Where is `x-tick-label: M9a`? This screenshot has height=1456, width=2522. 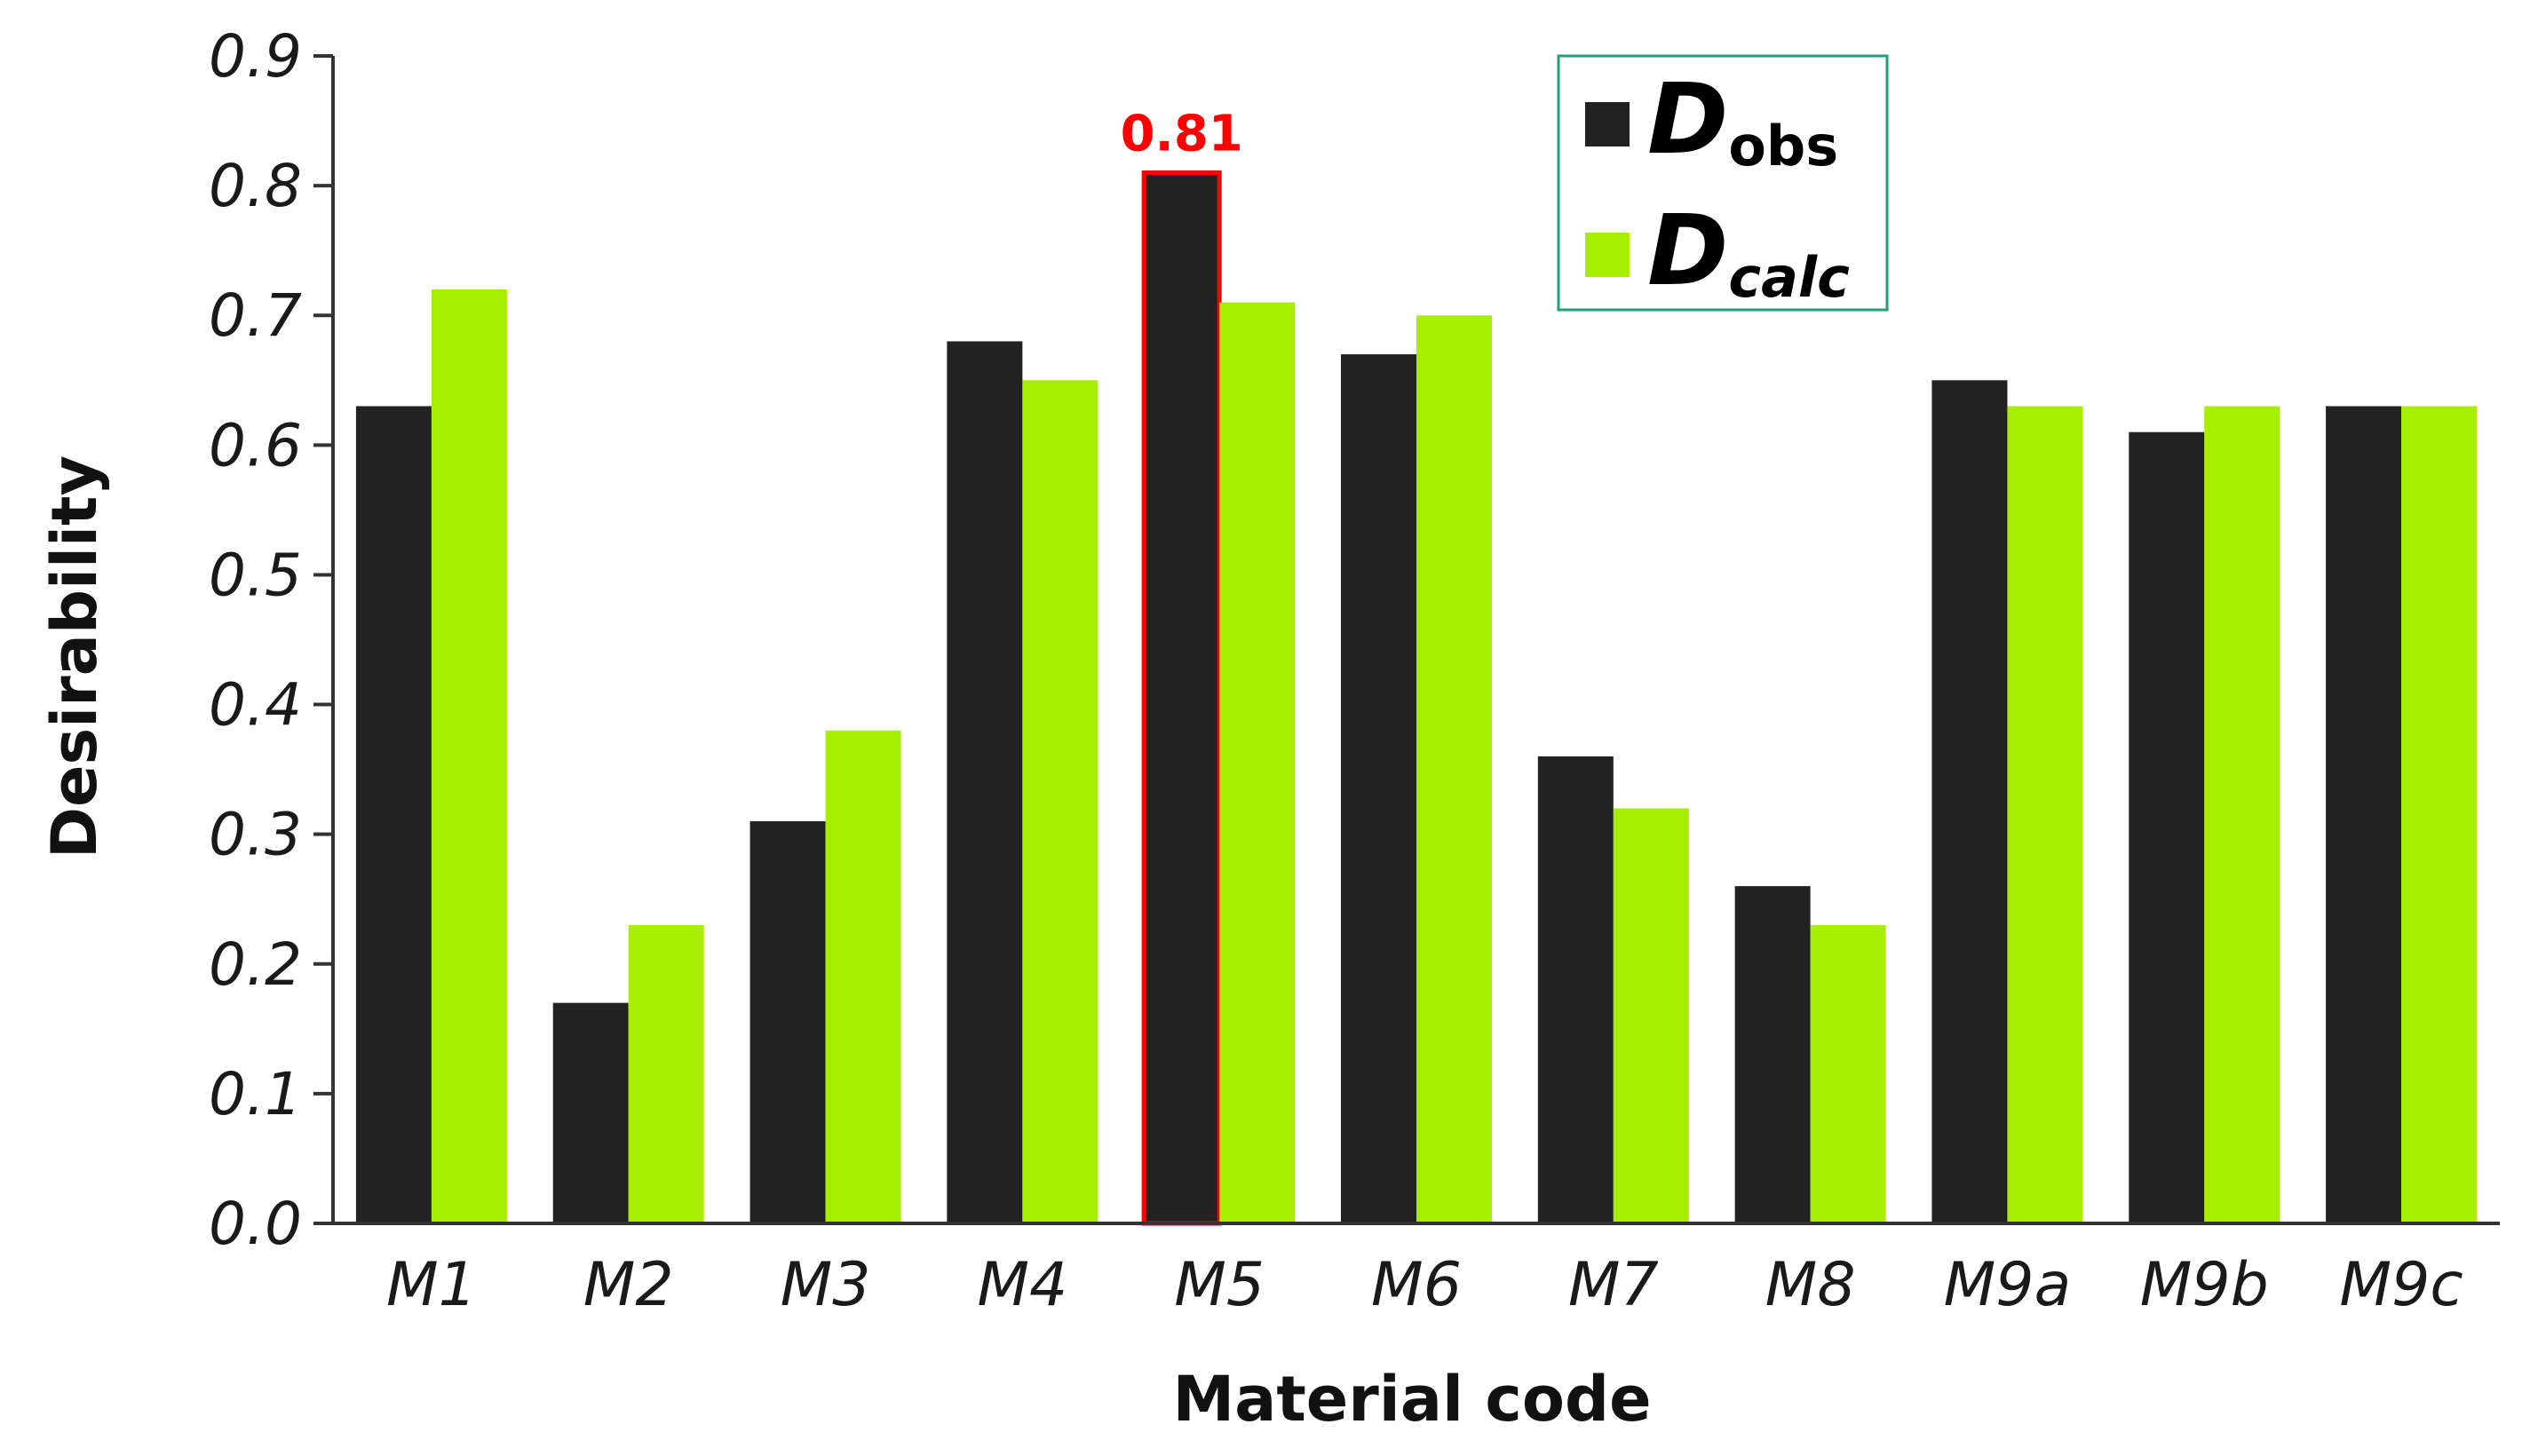
x-tick-label: M9a is located at coordinates (2008, 1285).